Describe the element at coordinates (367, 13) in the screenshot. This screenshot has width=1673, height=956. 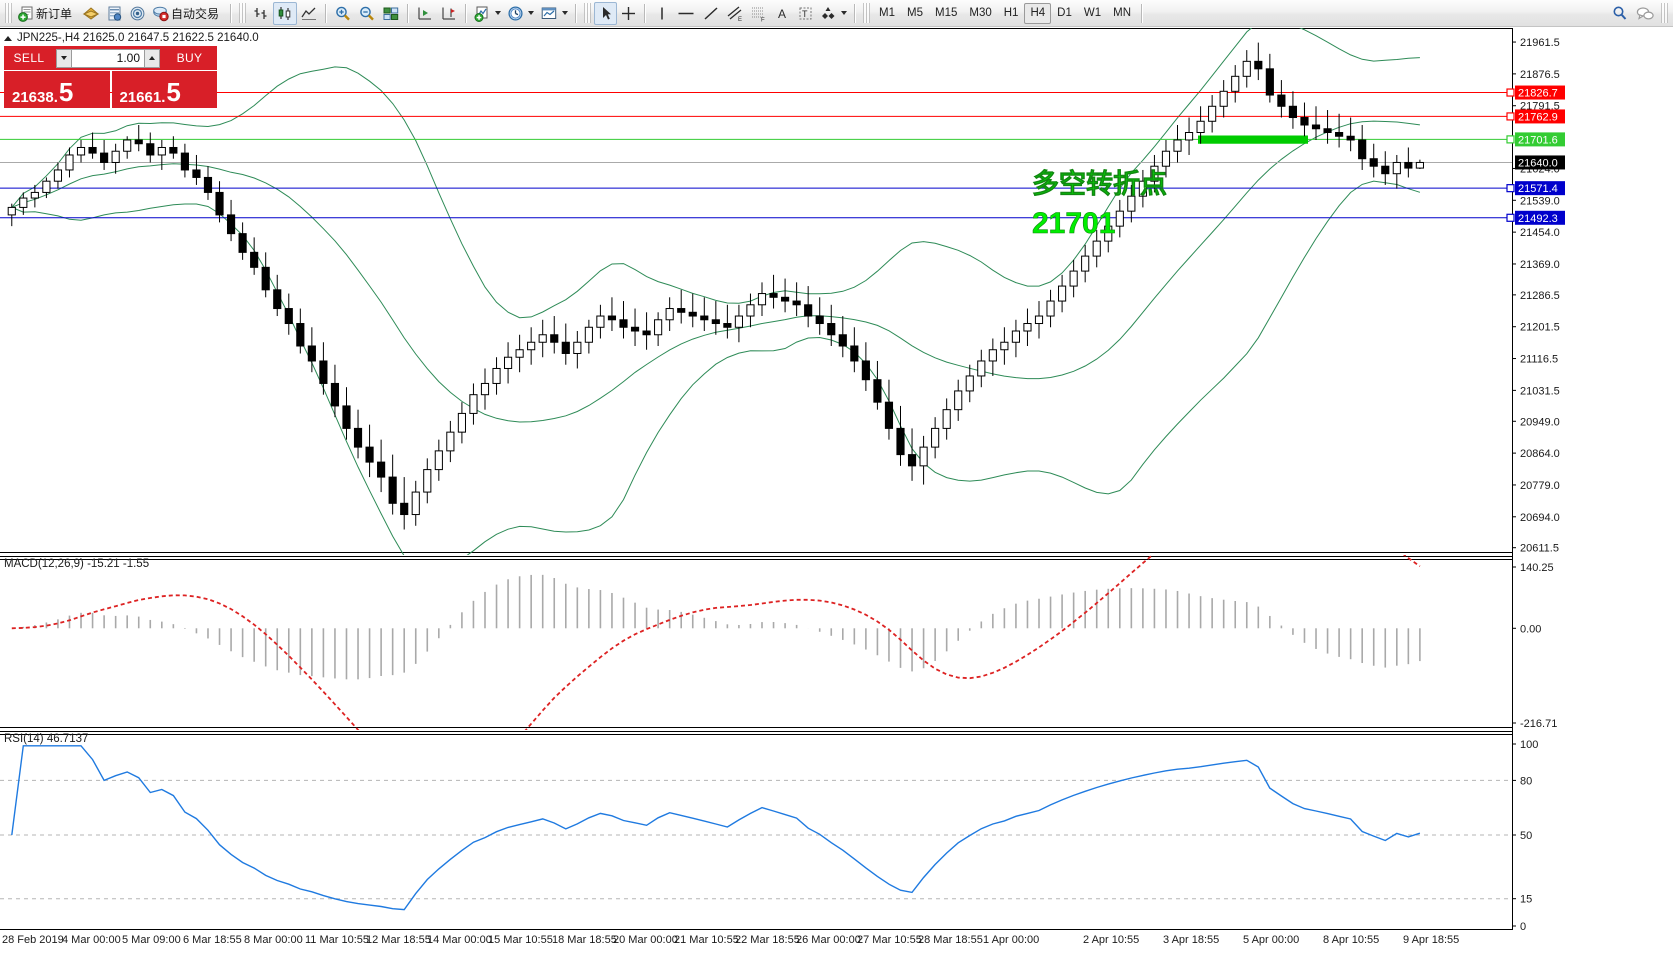
I see `zoom-out-button` at that location.